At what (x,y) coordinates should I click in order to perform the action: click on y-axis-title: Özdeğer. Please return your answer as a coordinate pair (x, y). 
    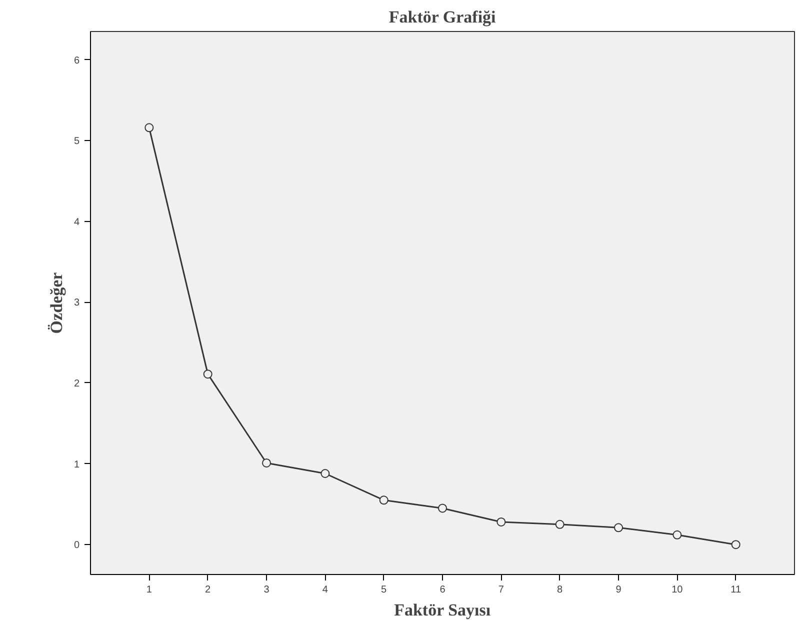
    Looking at the image, I should click on (56, 303).